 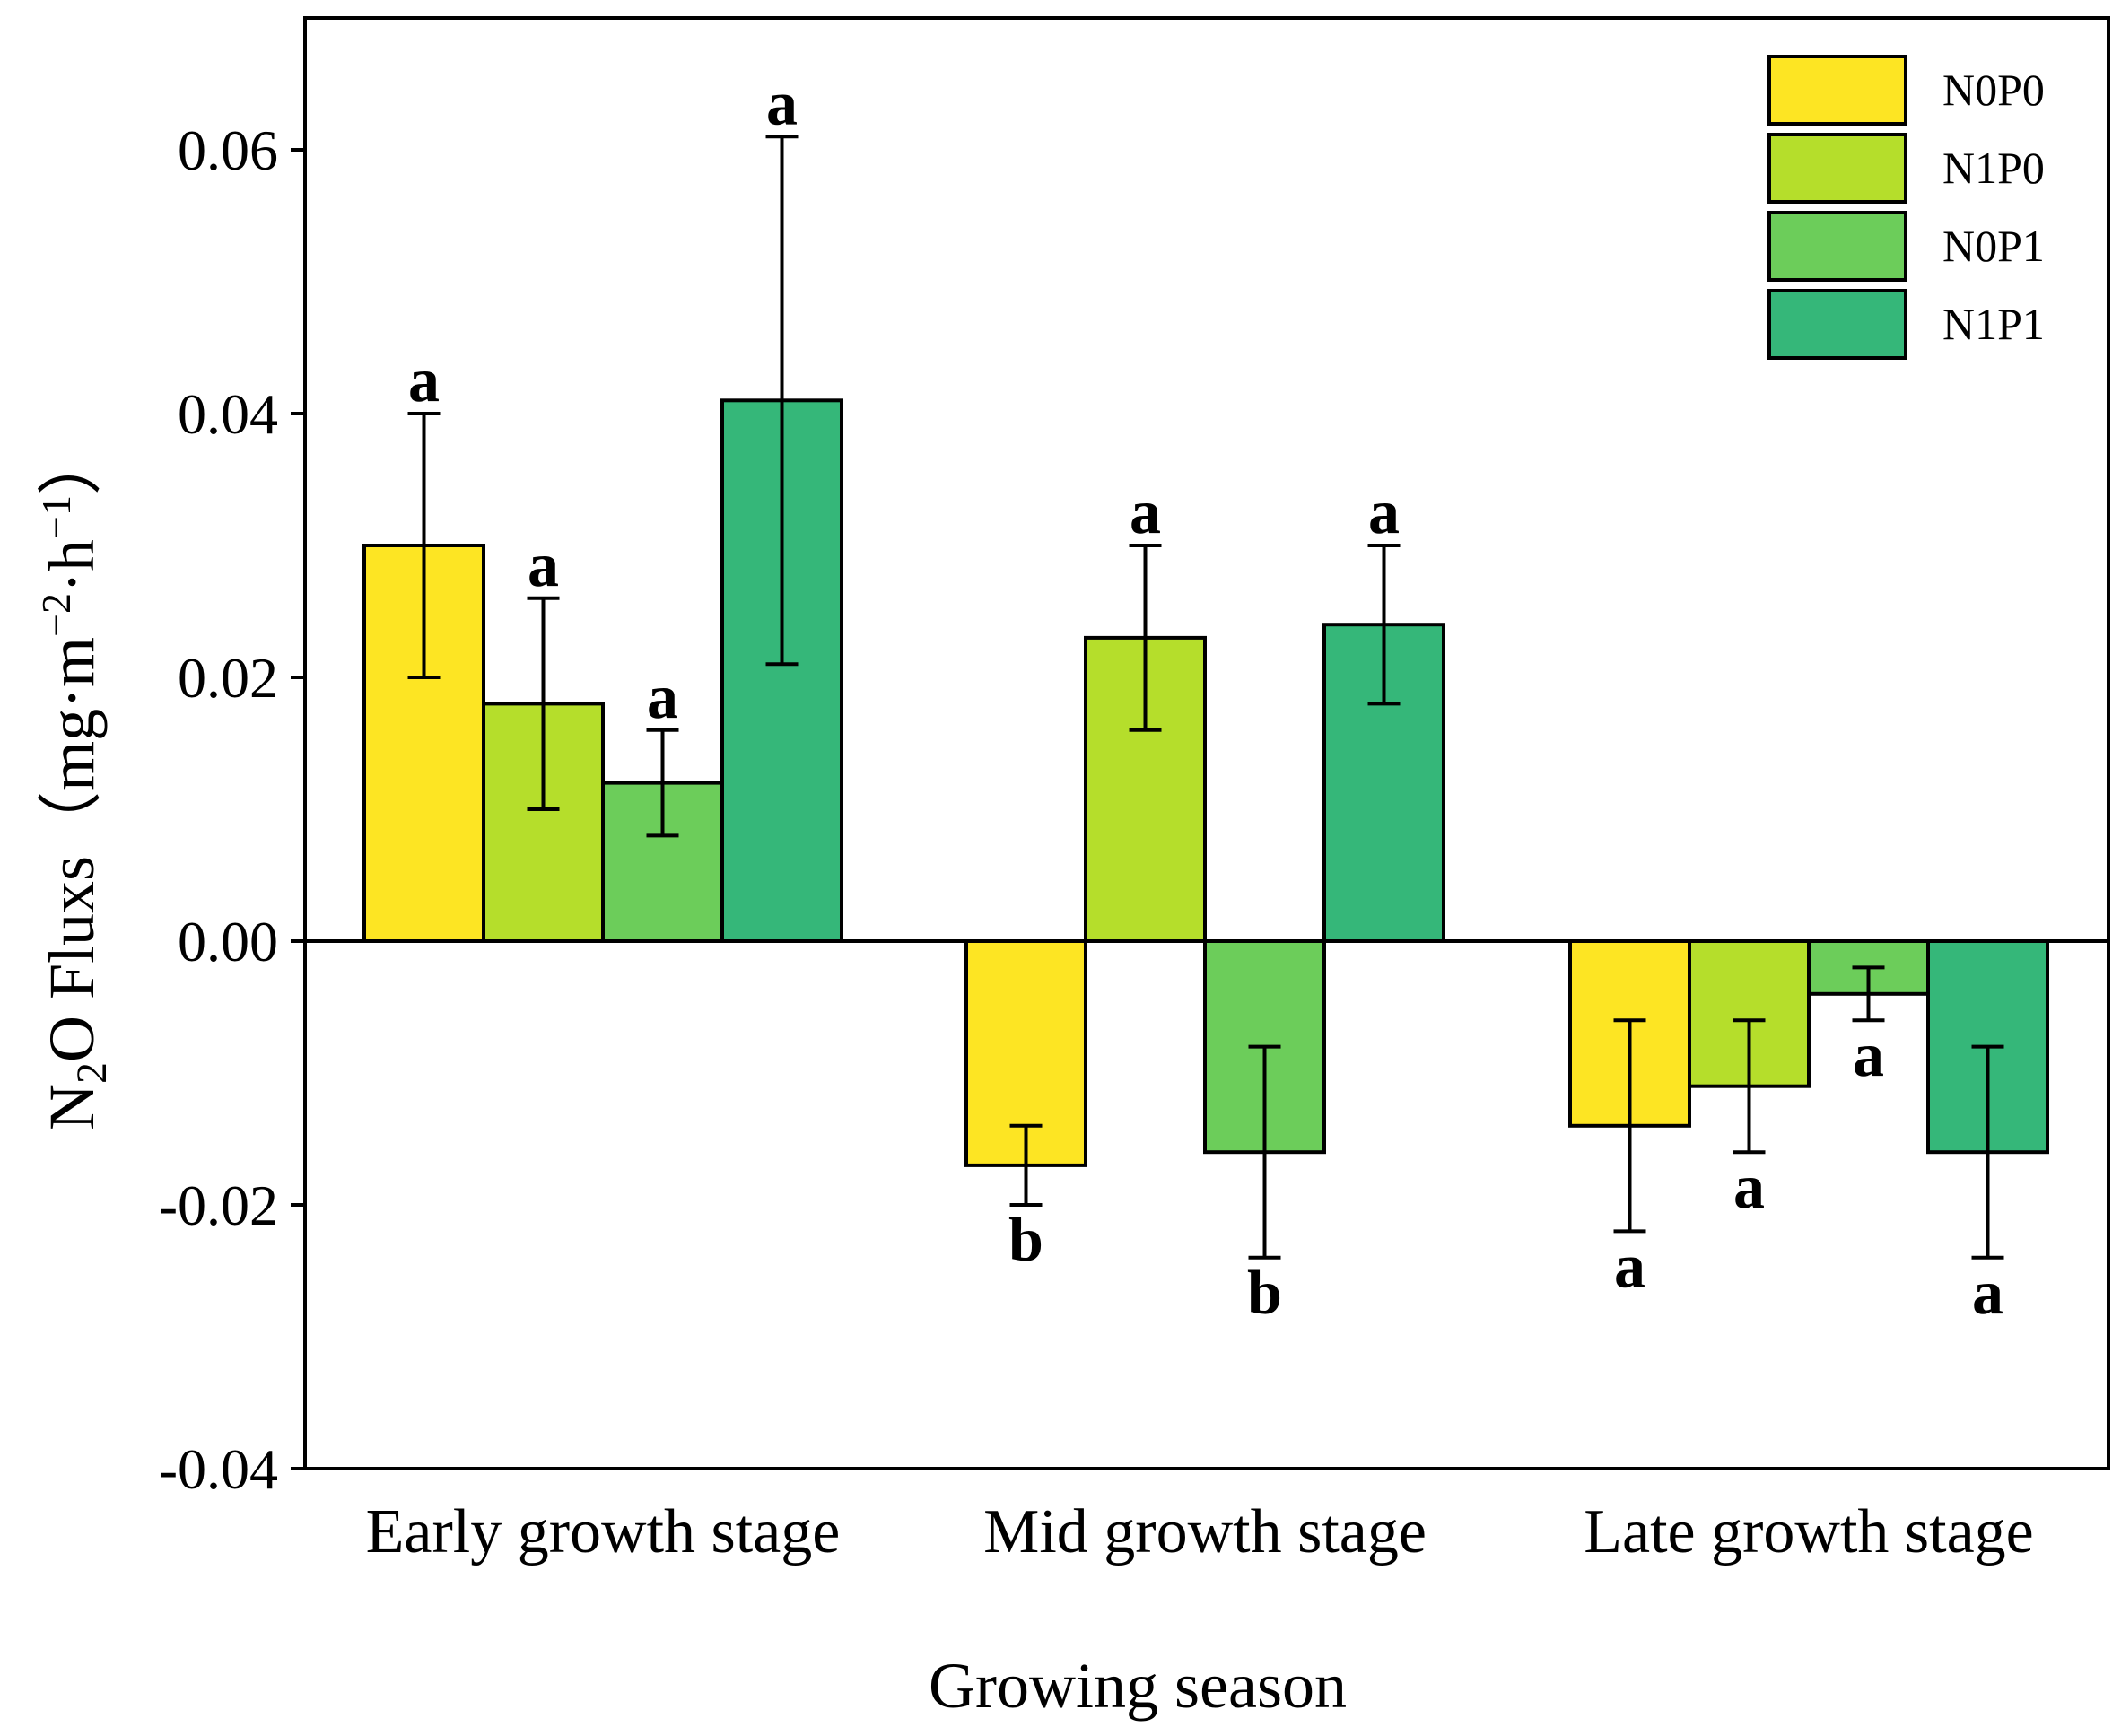 What do you see at coordinates (218, 1205) in the screenshot?
I see `y-tick-label: -0.02` at bounding box center [218, 1205].